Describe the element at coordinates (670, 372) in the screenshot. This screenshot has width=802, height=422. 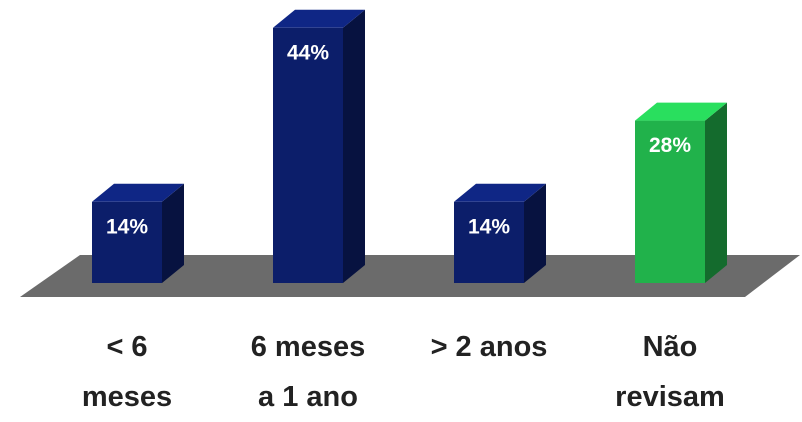
I see `category-label: Não revisam` at that location.